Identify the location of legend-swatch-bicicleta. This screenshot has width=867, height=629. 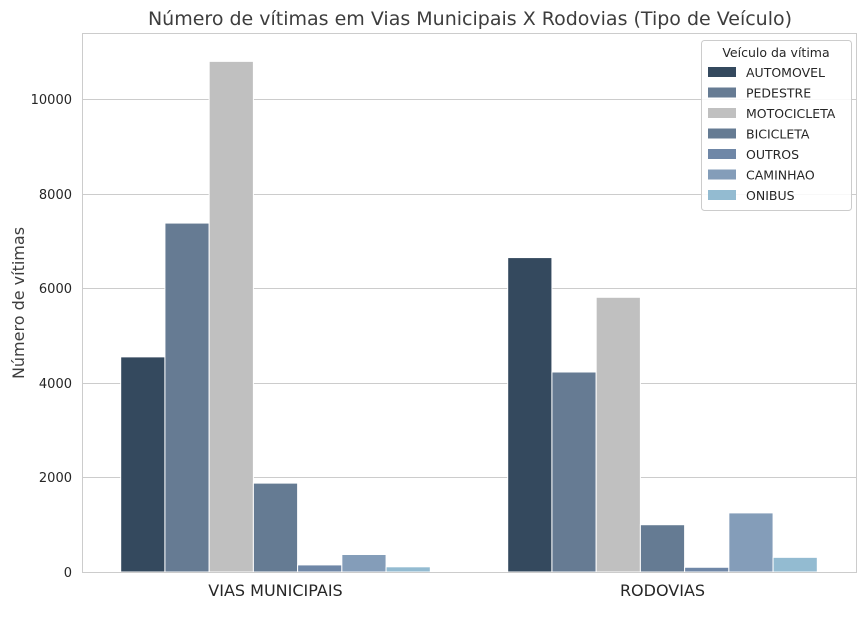
(722, 133).